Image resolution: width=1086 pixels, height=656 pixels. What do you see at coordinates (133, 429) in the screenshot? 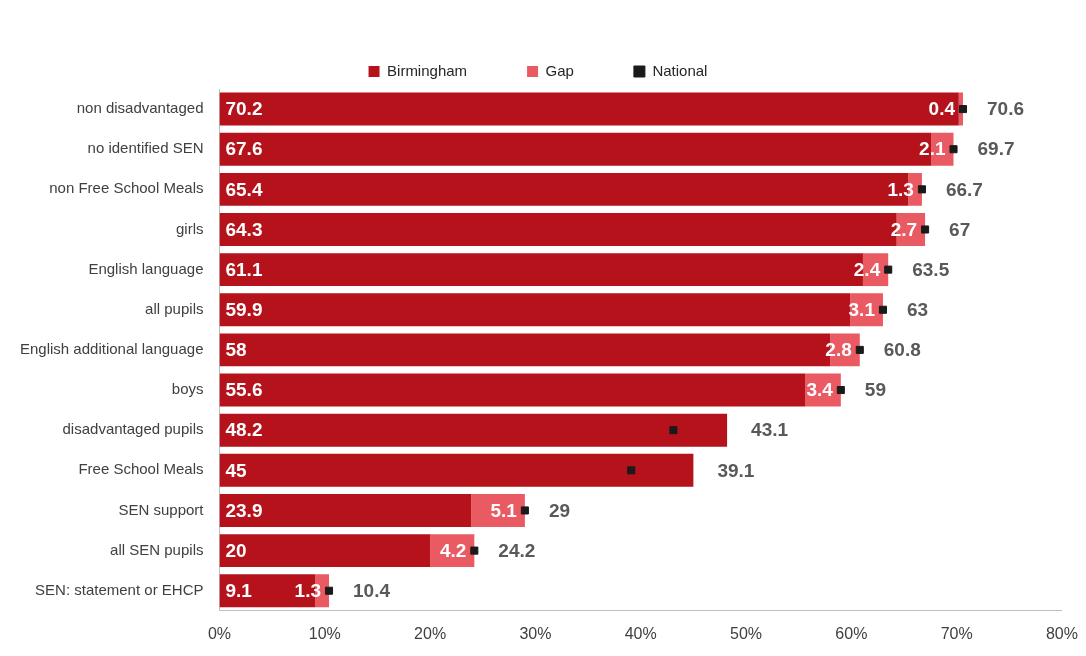
I see `y-tick-label: disadvantaged pupils` at bounding box center [133, 429].